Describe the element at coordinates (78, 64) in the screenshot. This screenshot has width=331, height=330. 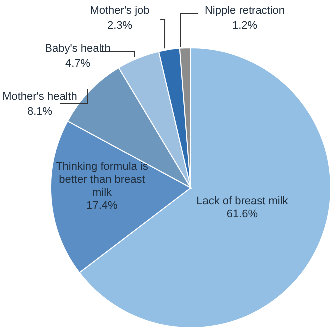
I see `data-label: 4.7%` at that location.